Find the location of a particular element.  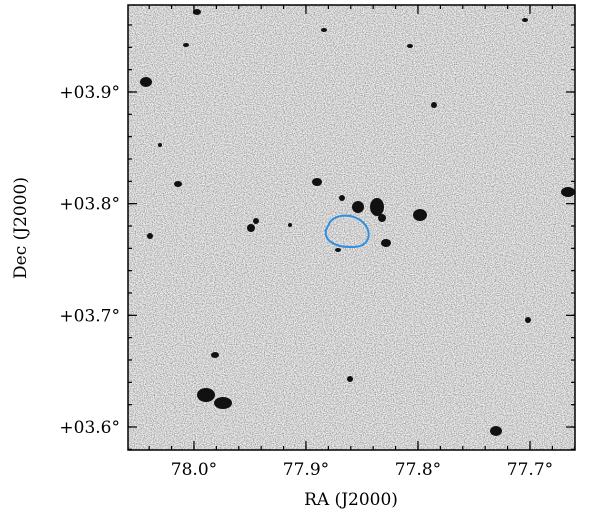

y-tick-label: +03.7° is located at coordinates (89, 316).